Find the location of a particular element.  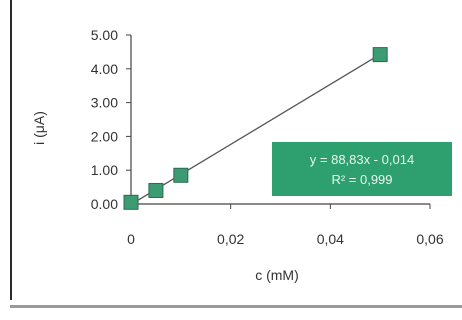

frame-bottom-border is located at coordinates (236, 306).